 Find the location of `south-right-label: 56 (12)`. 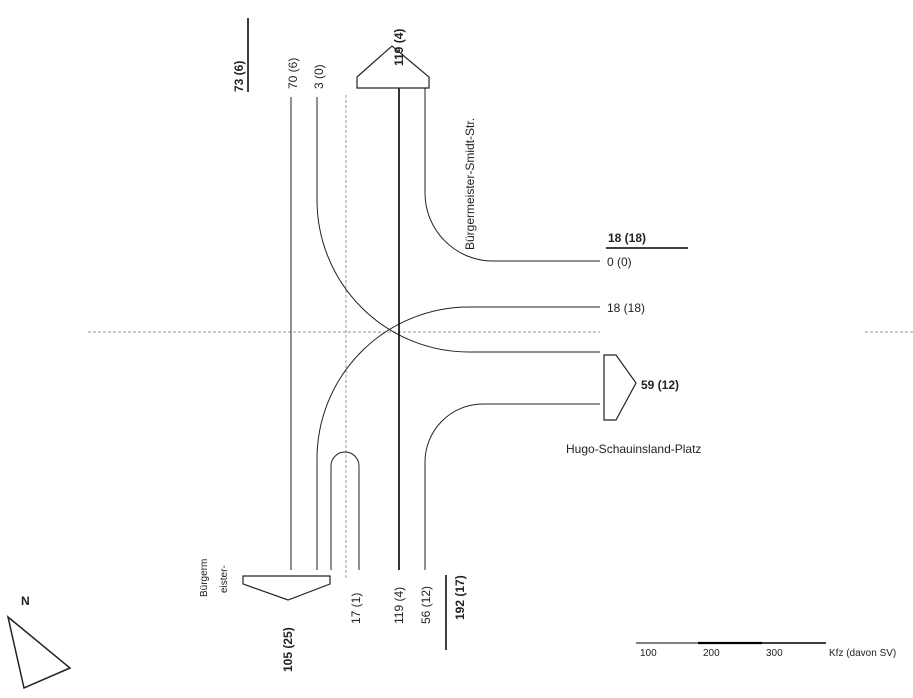

south-right-label: 56 (12) is located at coordinates (426, 605).